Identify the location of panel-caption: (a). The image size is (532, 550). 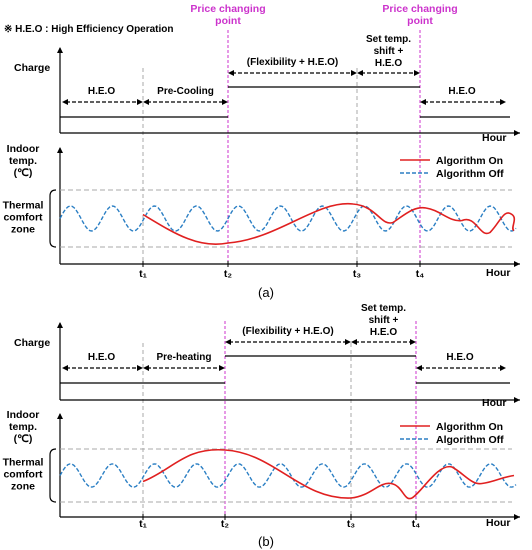
(266, 292).